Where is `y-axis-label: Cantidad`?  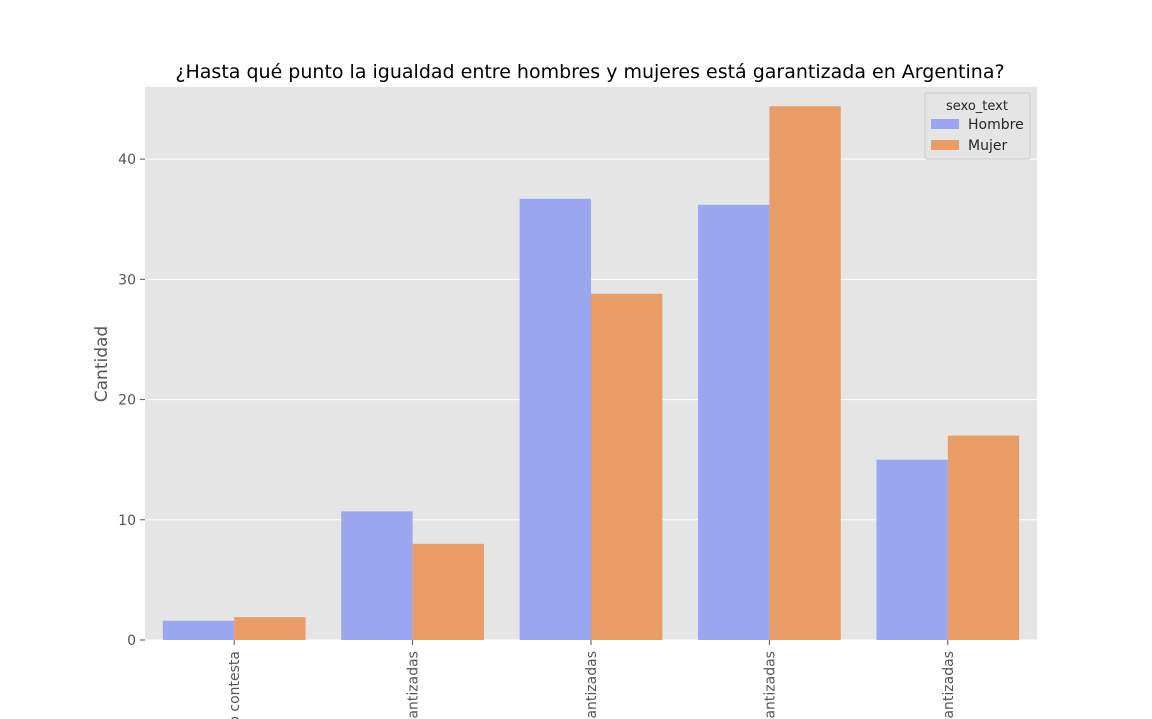 y-axis-label: Cantidad is located at coordinates (102, 364).